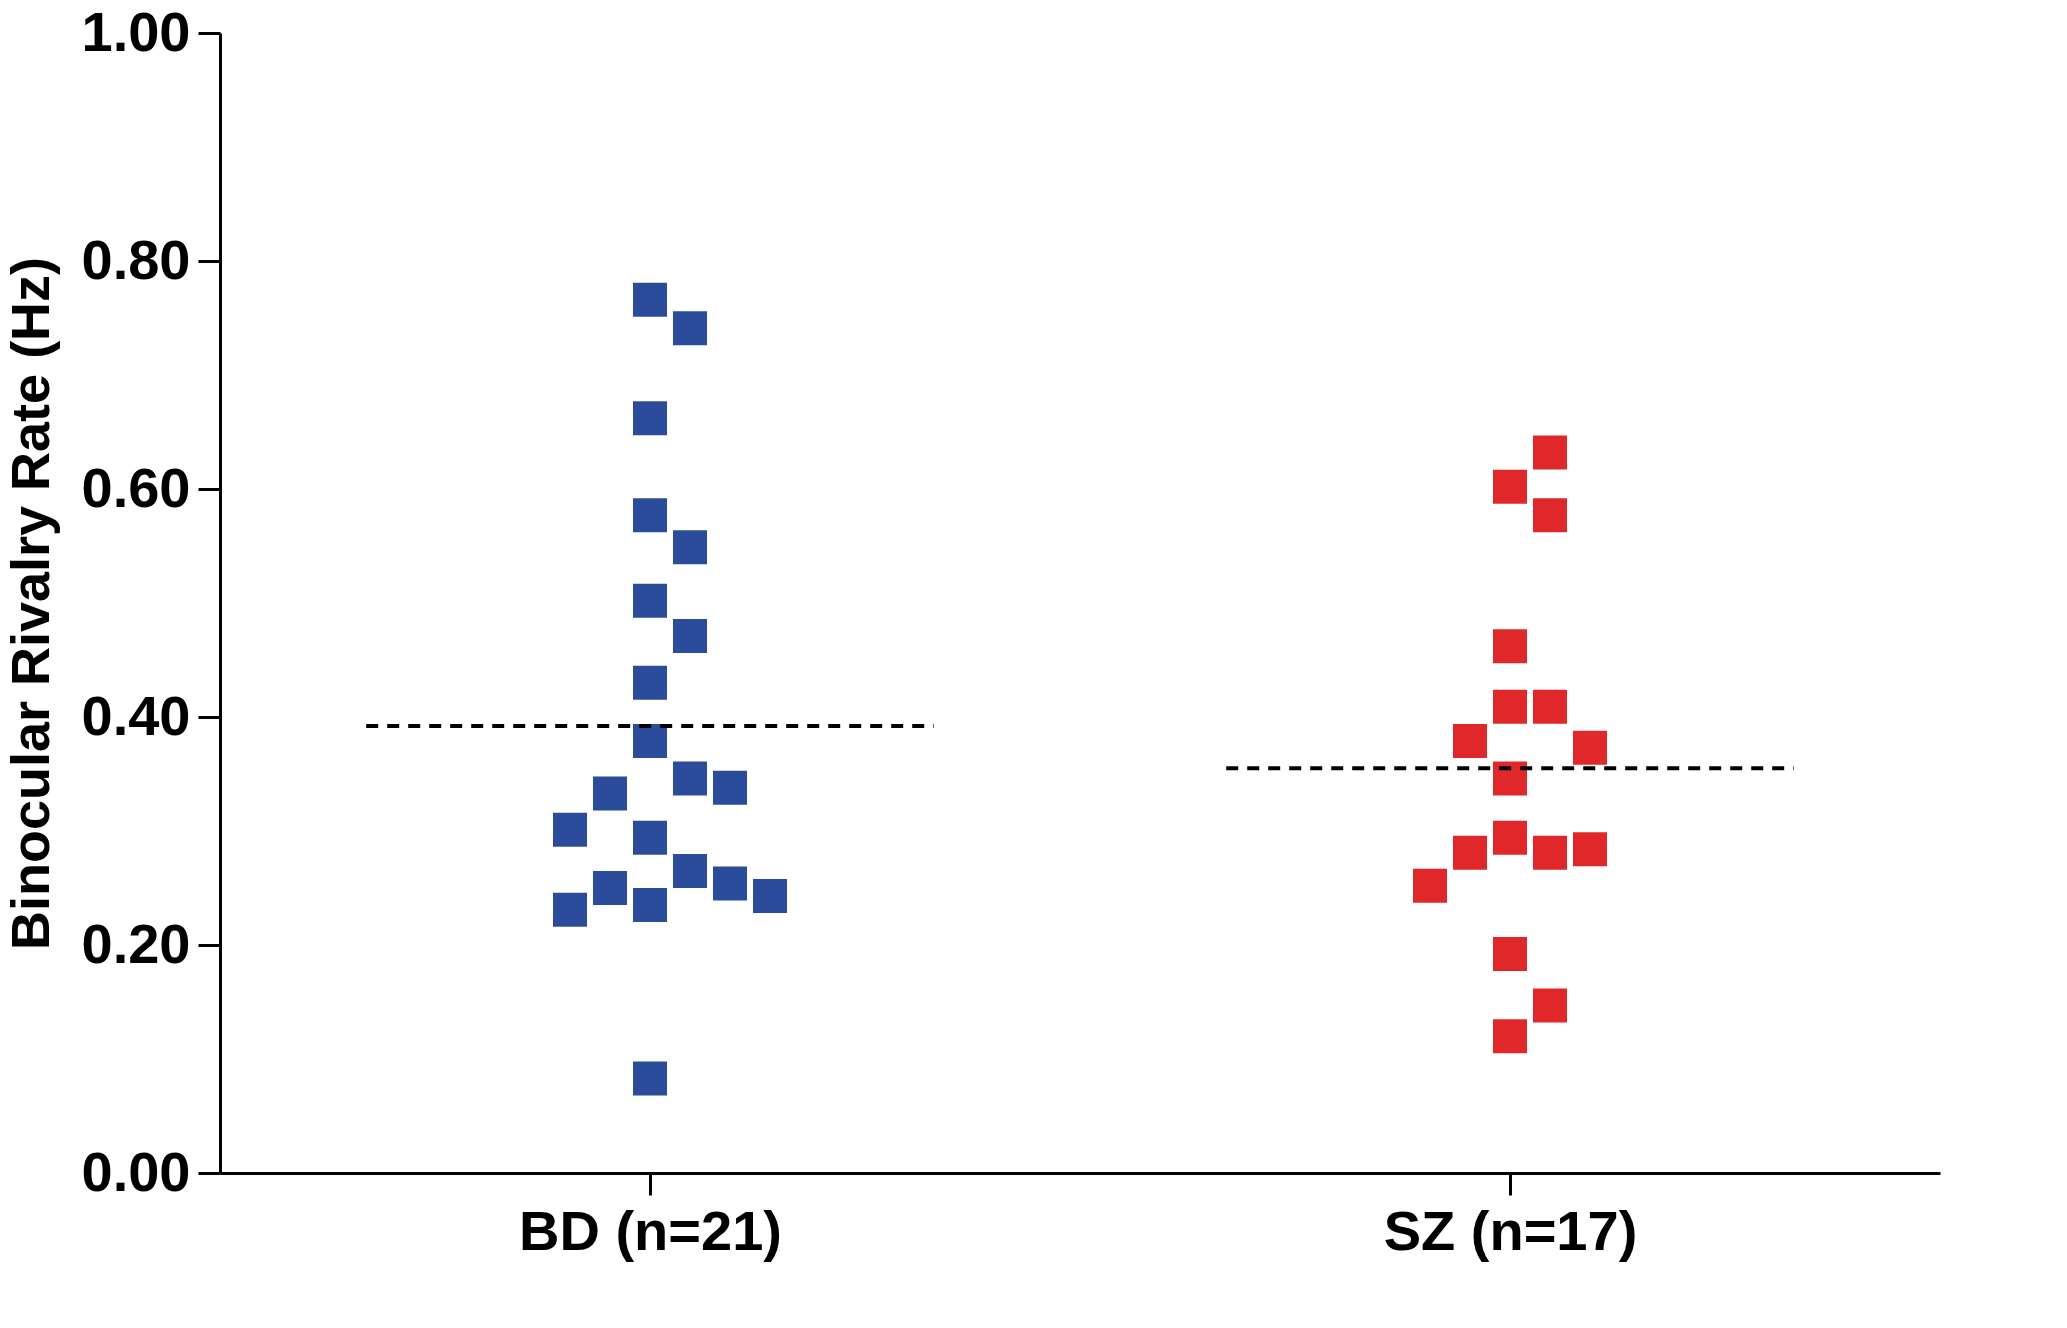 The width and height of the screenshot is (2067, 1328). Describe the element at coordinates (136, 715) in the screenshot. I see `y-tick-label: 0.40` at that location.